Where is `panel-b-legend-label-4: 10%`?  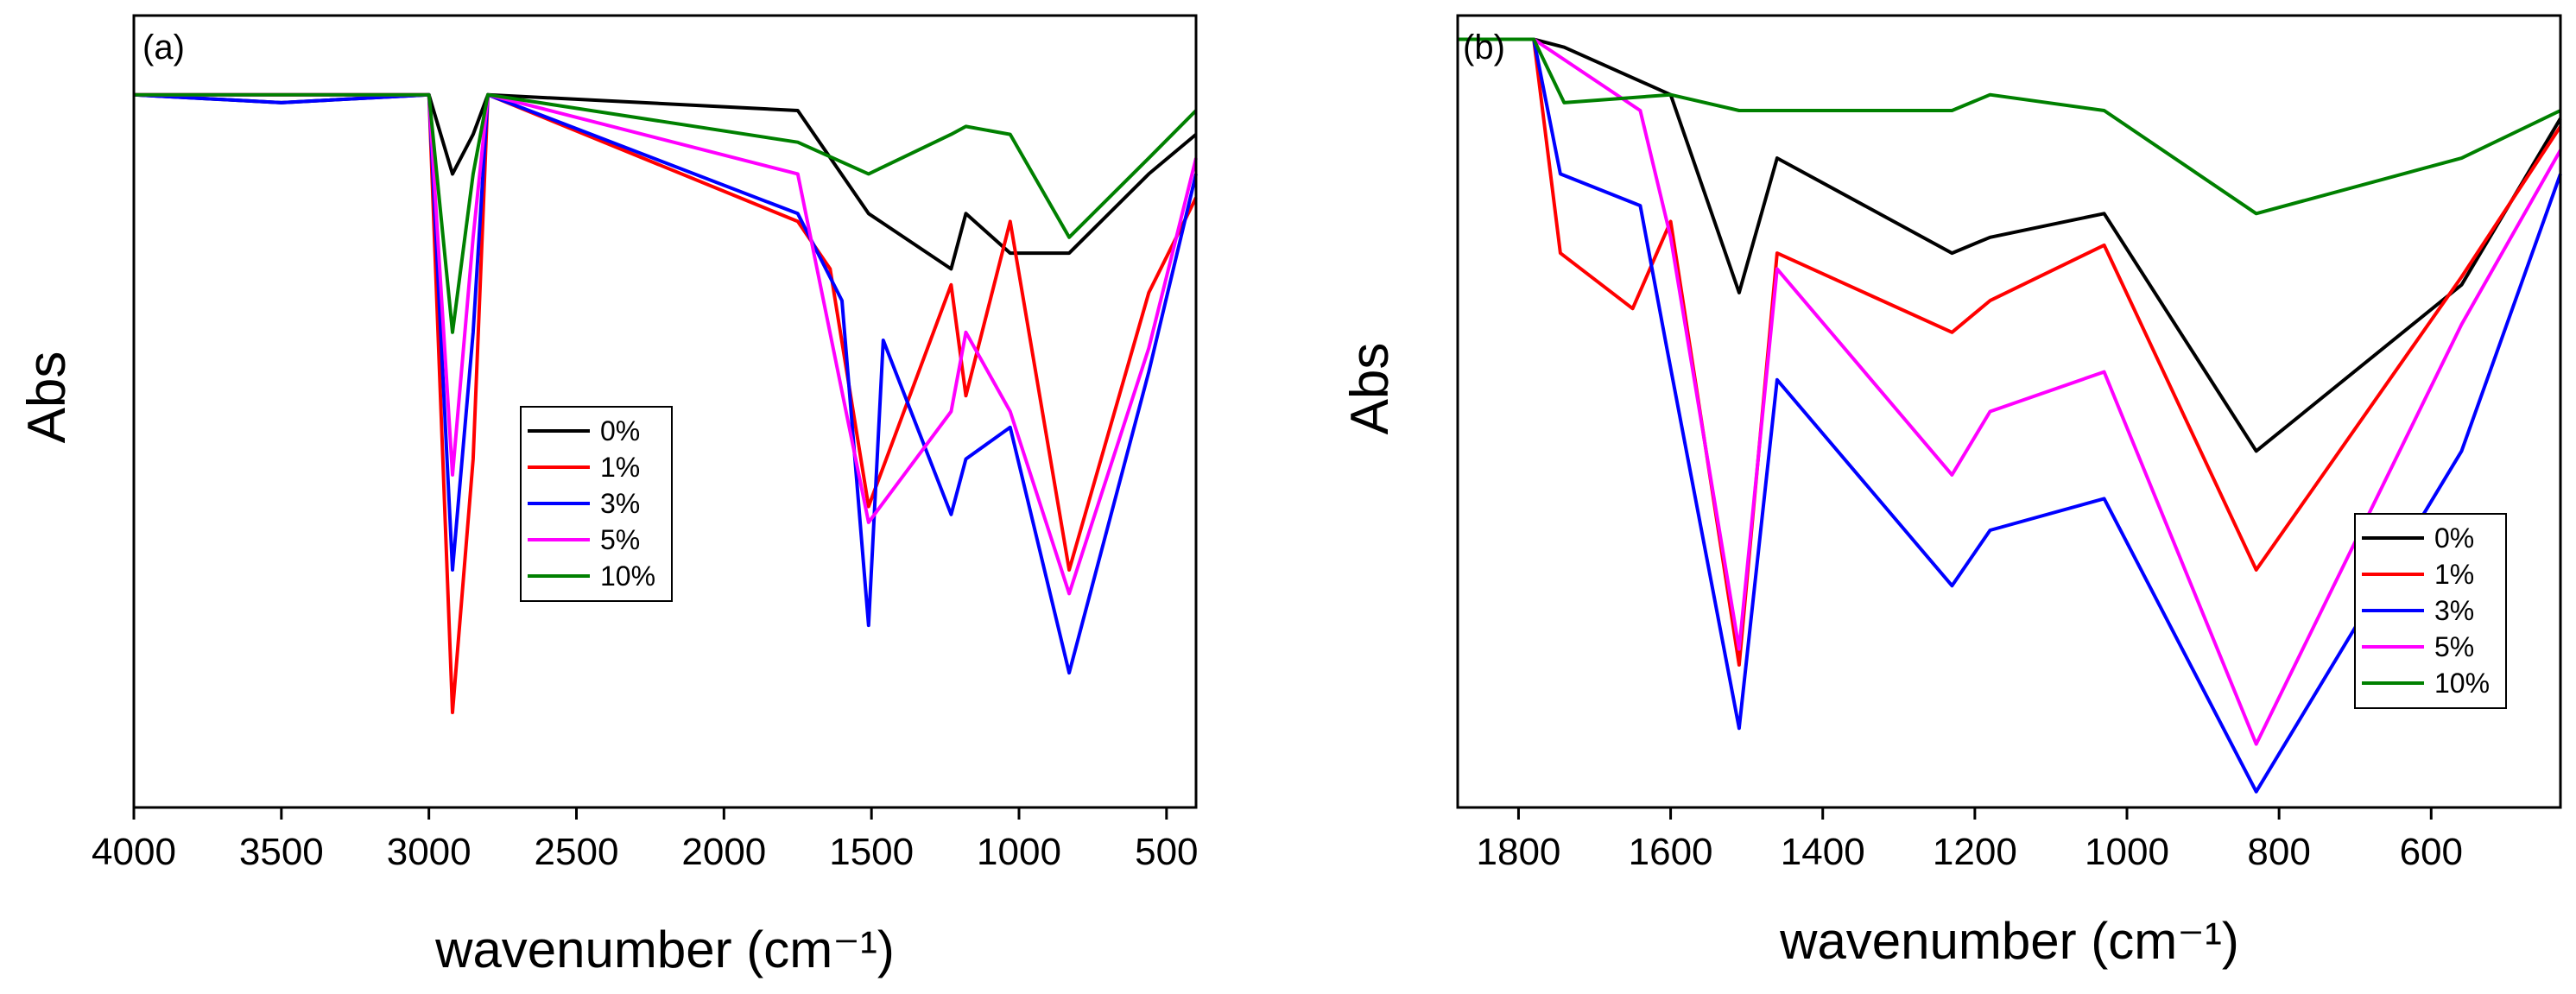 panel-b-legend-label-4: 10% is located at coordinates (2462, 684).